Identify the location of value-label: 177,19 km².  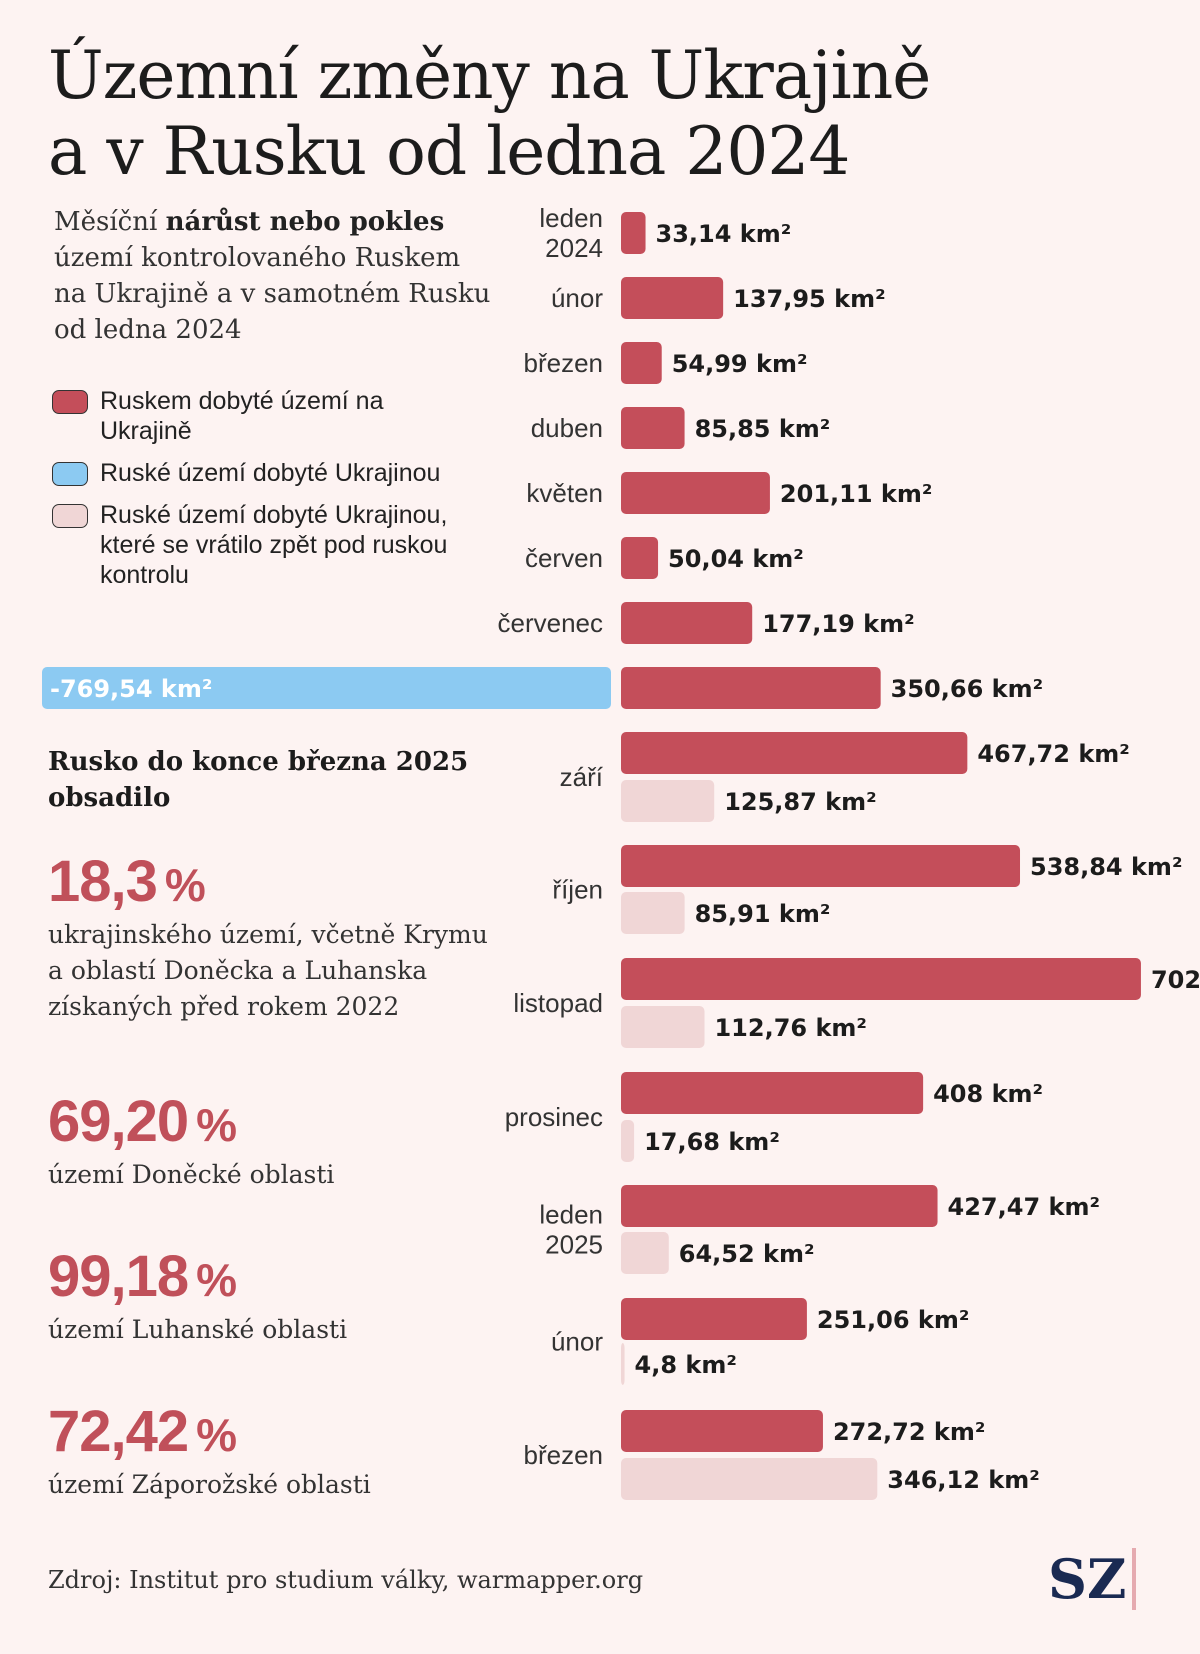
(838, 624).